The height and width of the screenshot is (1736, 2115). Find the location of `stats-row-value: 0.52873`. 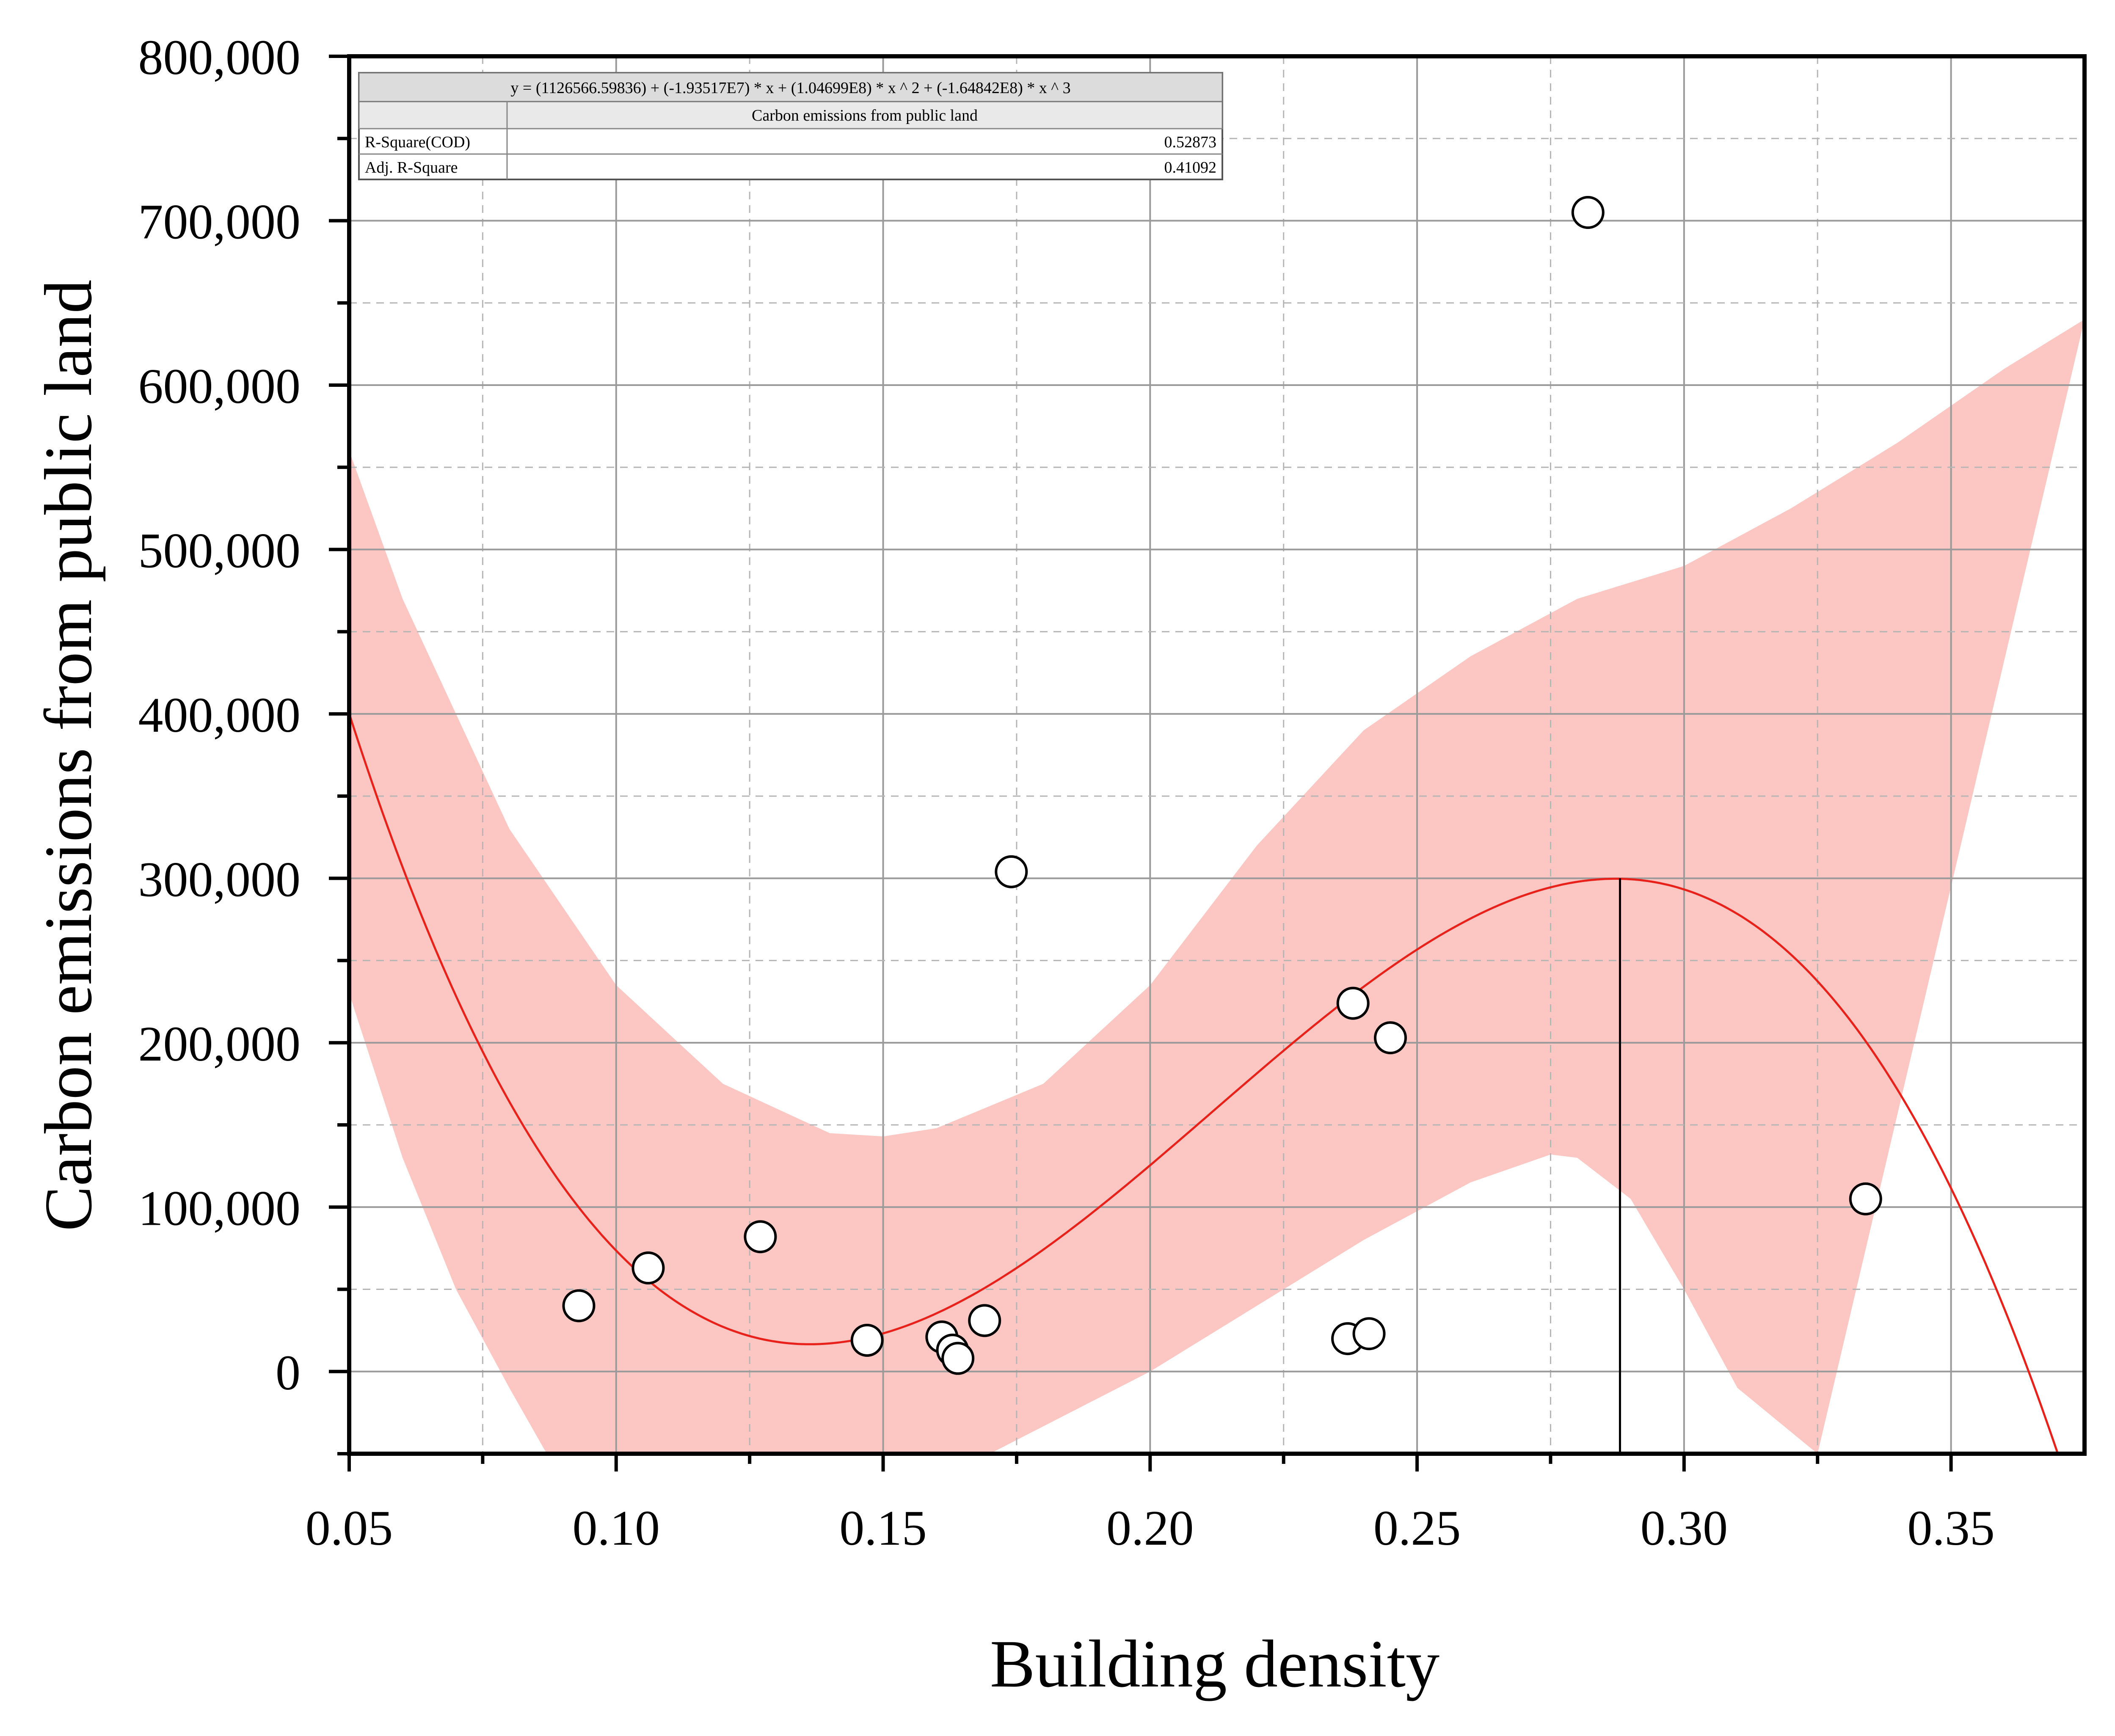

stats-row-value: 0.52873 is located at coordinates (1190, 142).